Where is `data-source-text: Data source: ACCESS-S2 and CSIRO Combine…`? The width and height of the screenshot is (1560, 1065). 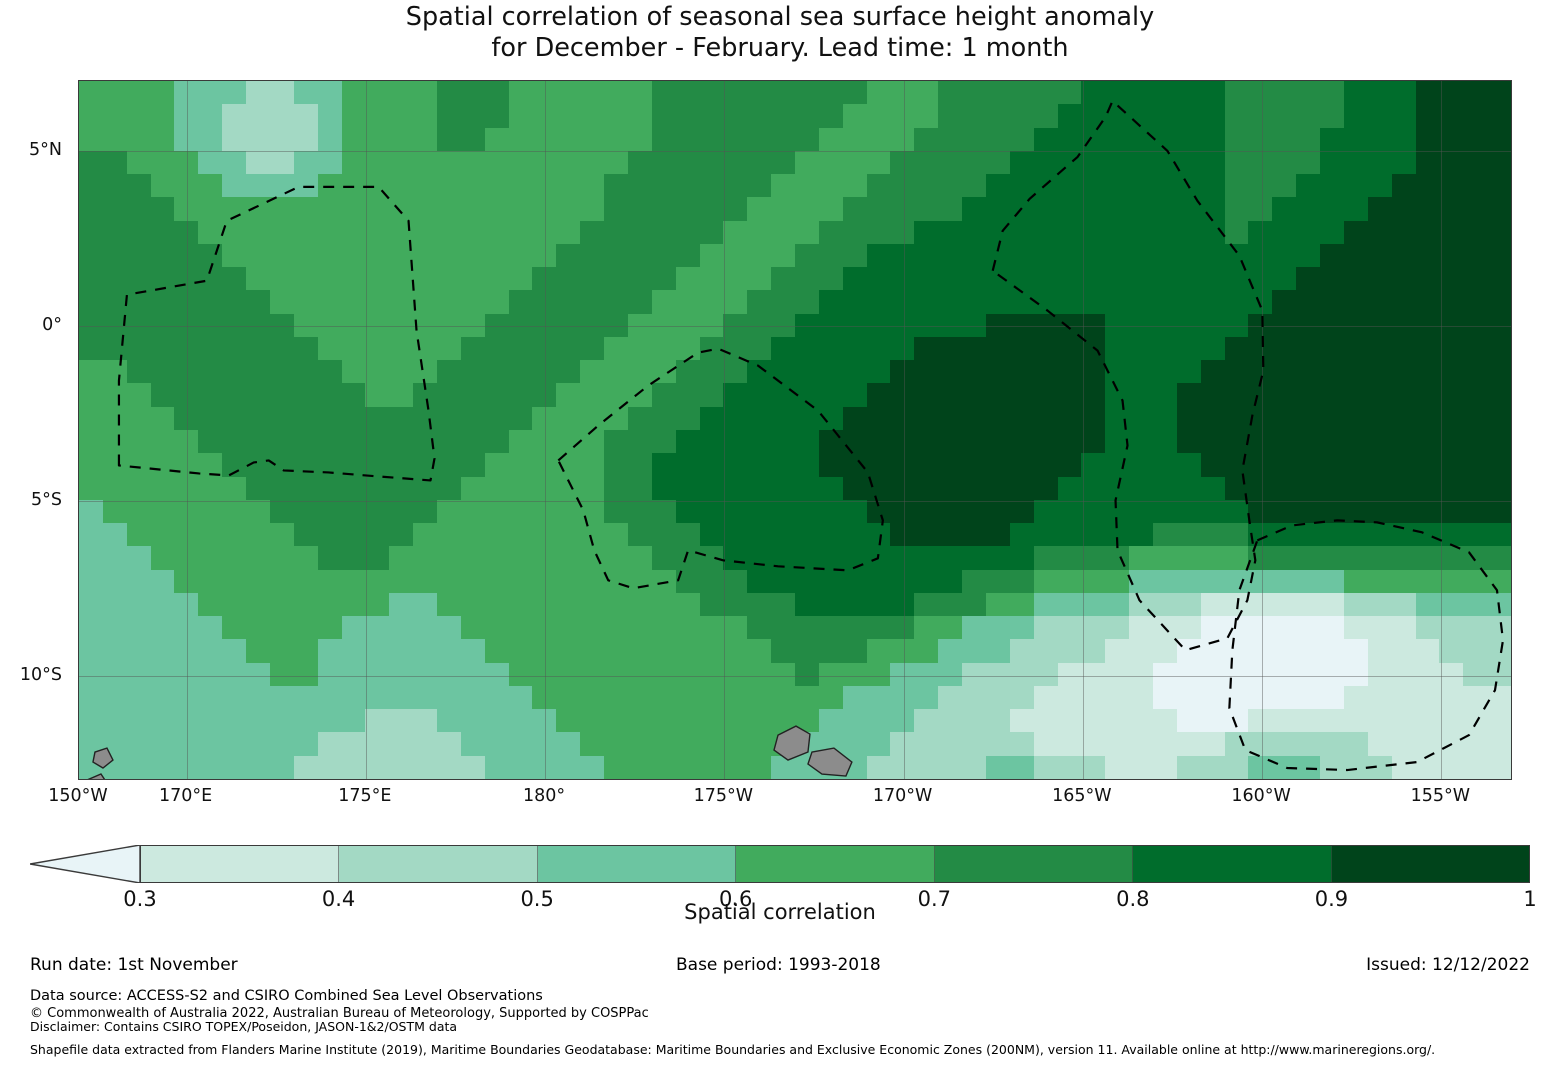 data-source-text: Data source: ACCESS-S2 and CSIRO Combine… is located at coordinates (286, 996).